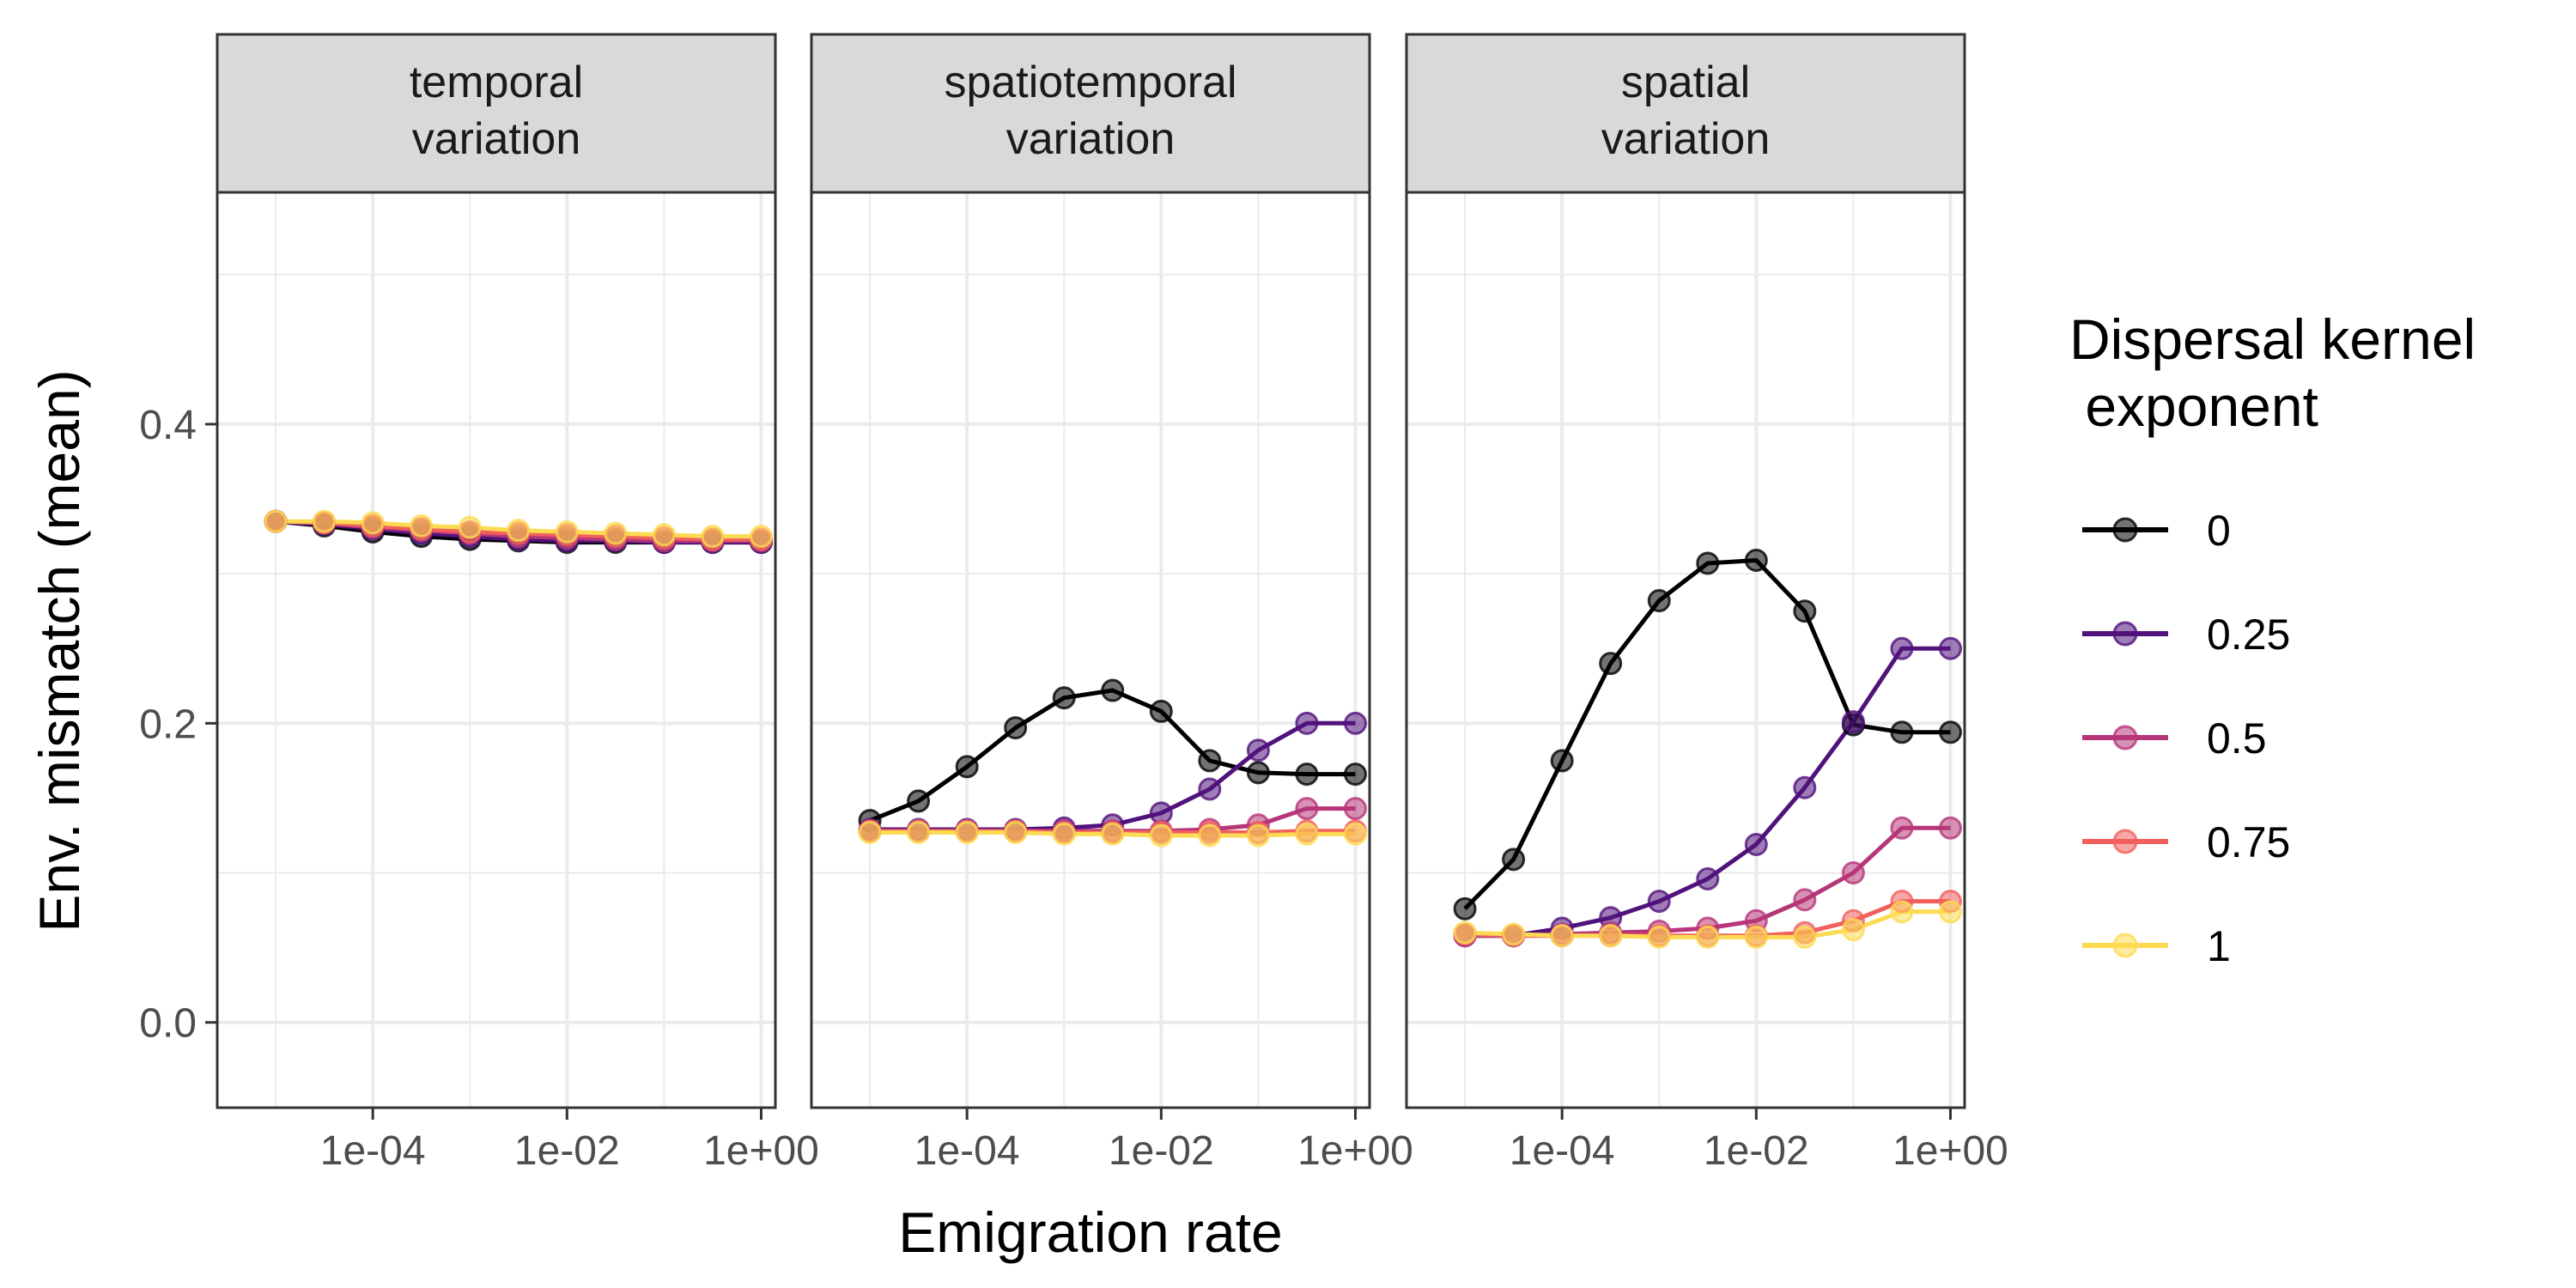 The width and height of the screenshot is (2576, 1288). I want to click on y-tick-label: 0.0, so click(168, 1024).